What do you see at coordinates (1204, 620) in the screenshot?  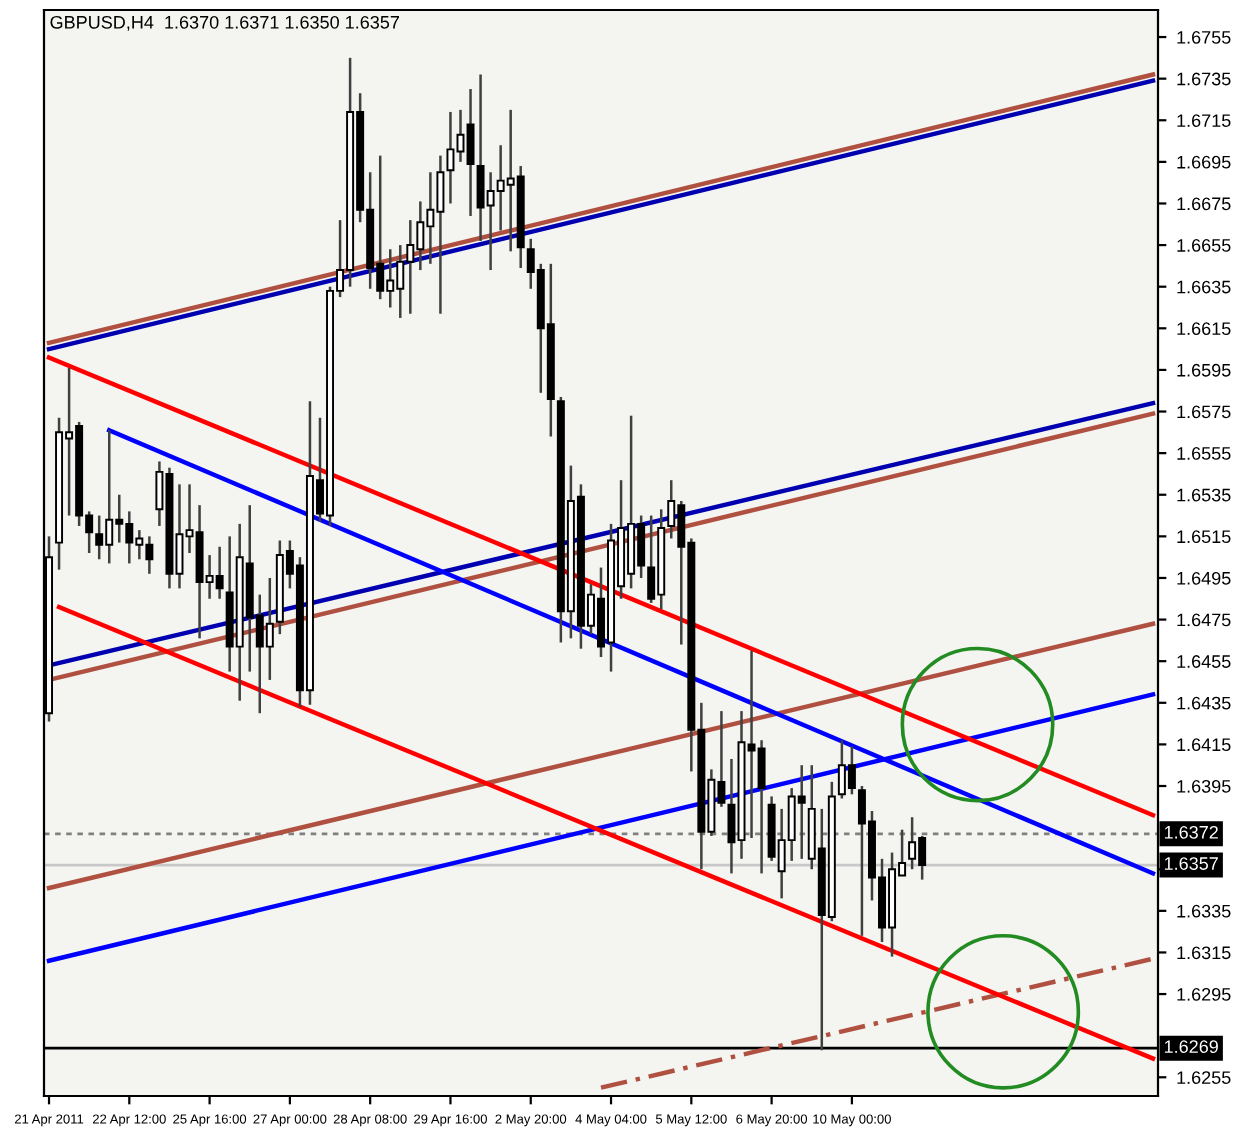 I see `y-tick-label: 1.6475` at bounding box center [1204, 620].